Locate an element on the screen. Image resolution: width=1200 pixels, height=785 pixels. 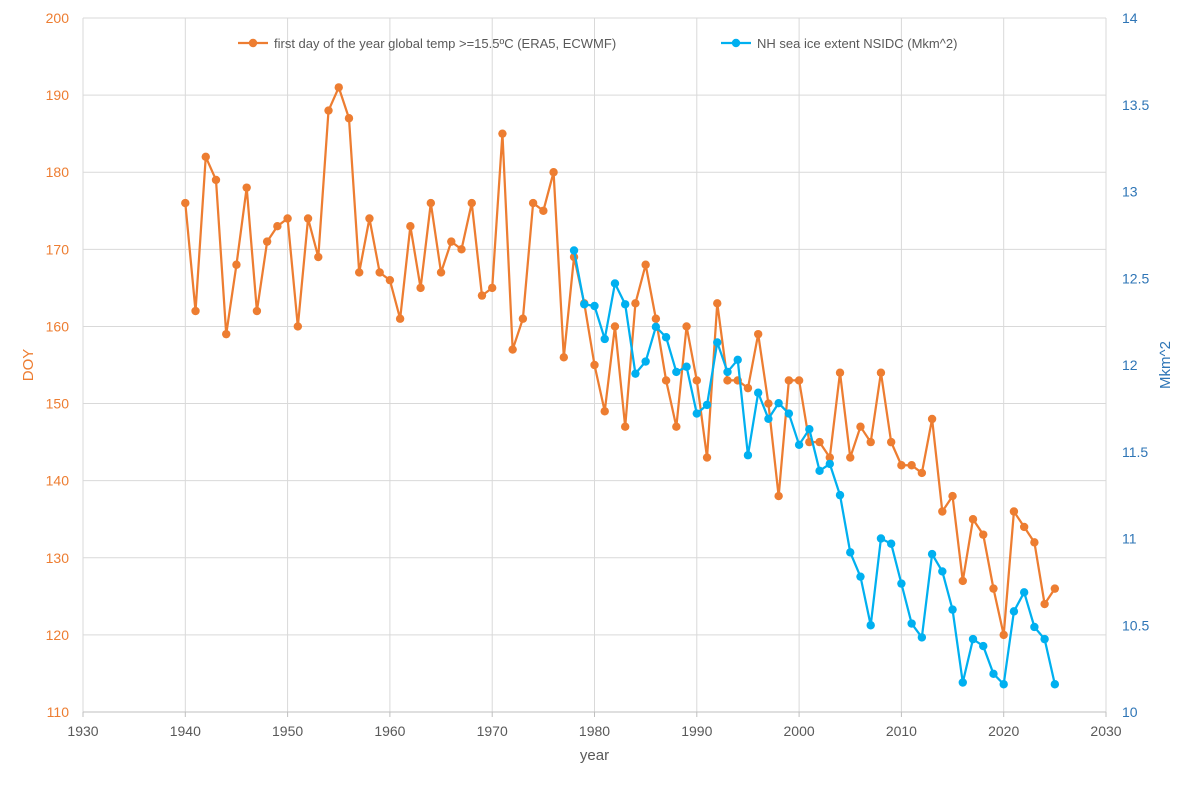
y-left-tick-label: 130 is located at coordinates (58, 558).